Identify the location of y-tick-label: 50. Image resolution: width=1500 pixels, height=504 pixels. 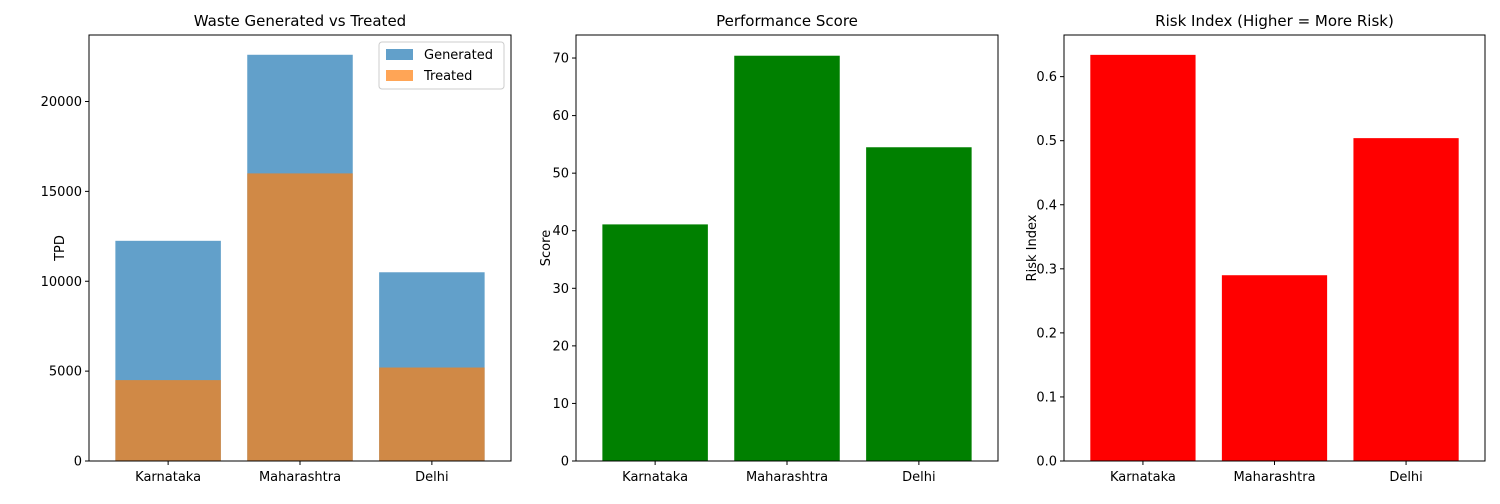
(560, 174).